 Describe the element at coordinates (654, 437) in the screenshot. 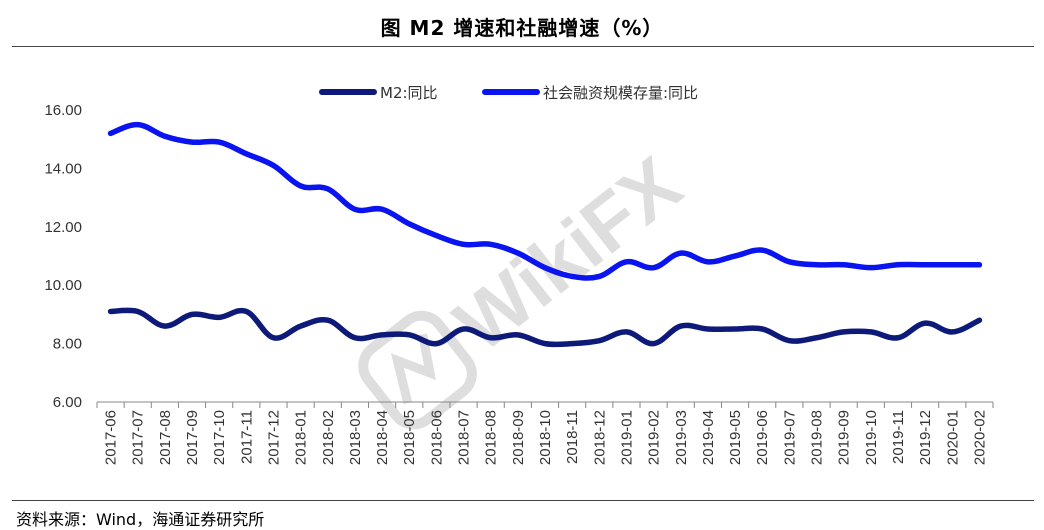

I see `x-tick-label: 2019-02` at that location.